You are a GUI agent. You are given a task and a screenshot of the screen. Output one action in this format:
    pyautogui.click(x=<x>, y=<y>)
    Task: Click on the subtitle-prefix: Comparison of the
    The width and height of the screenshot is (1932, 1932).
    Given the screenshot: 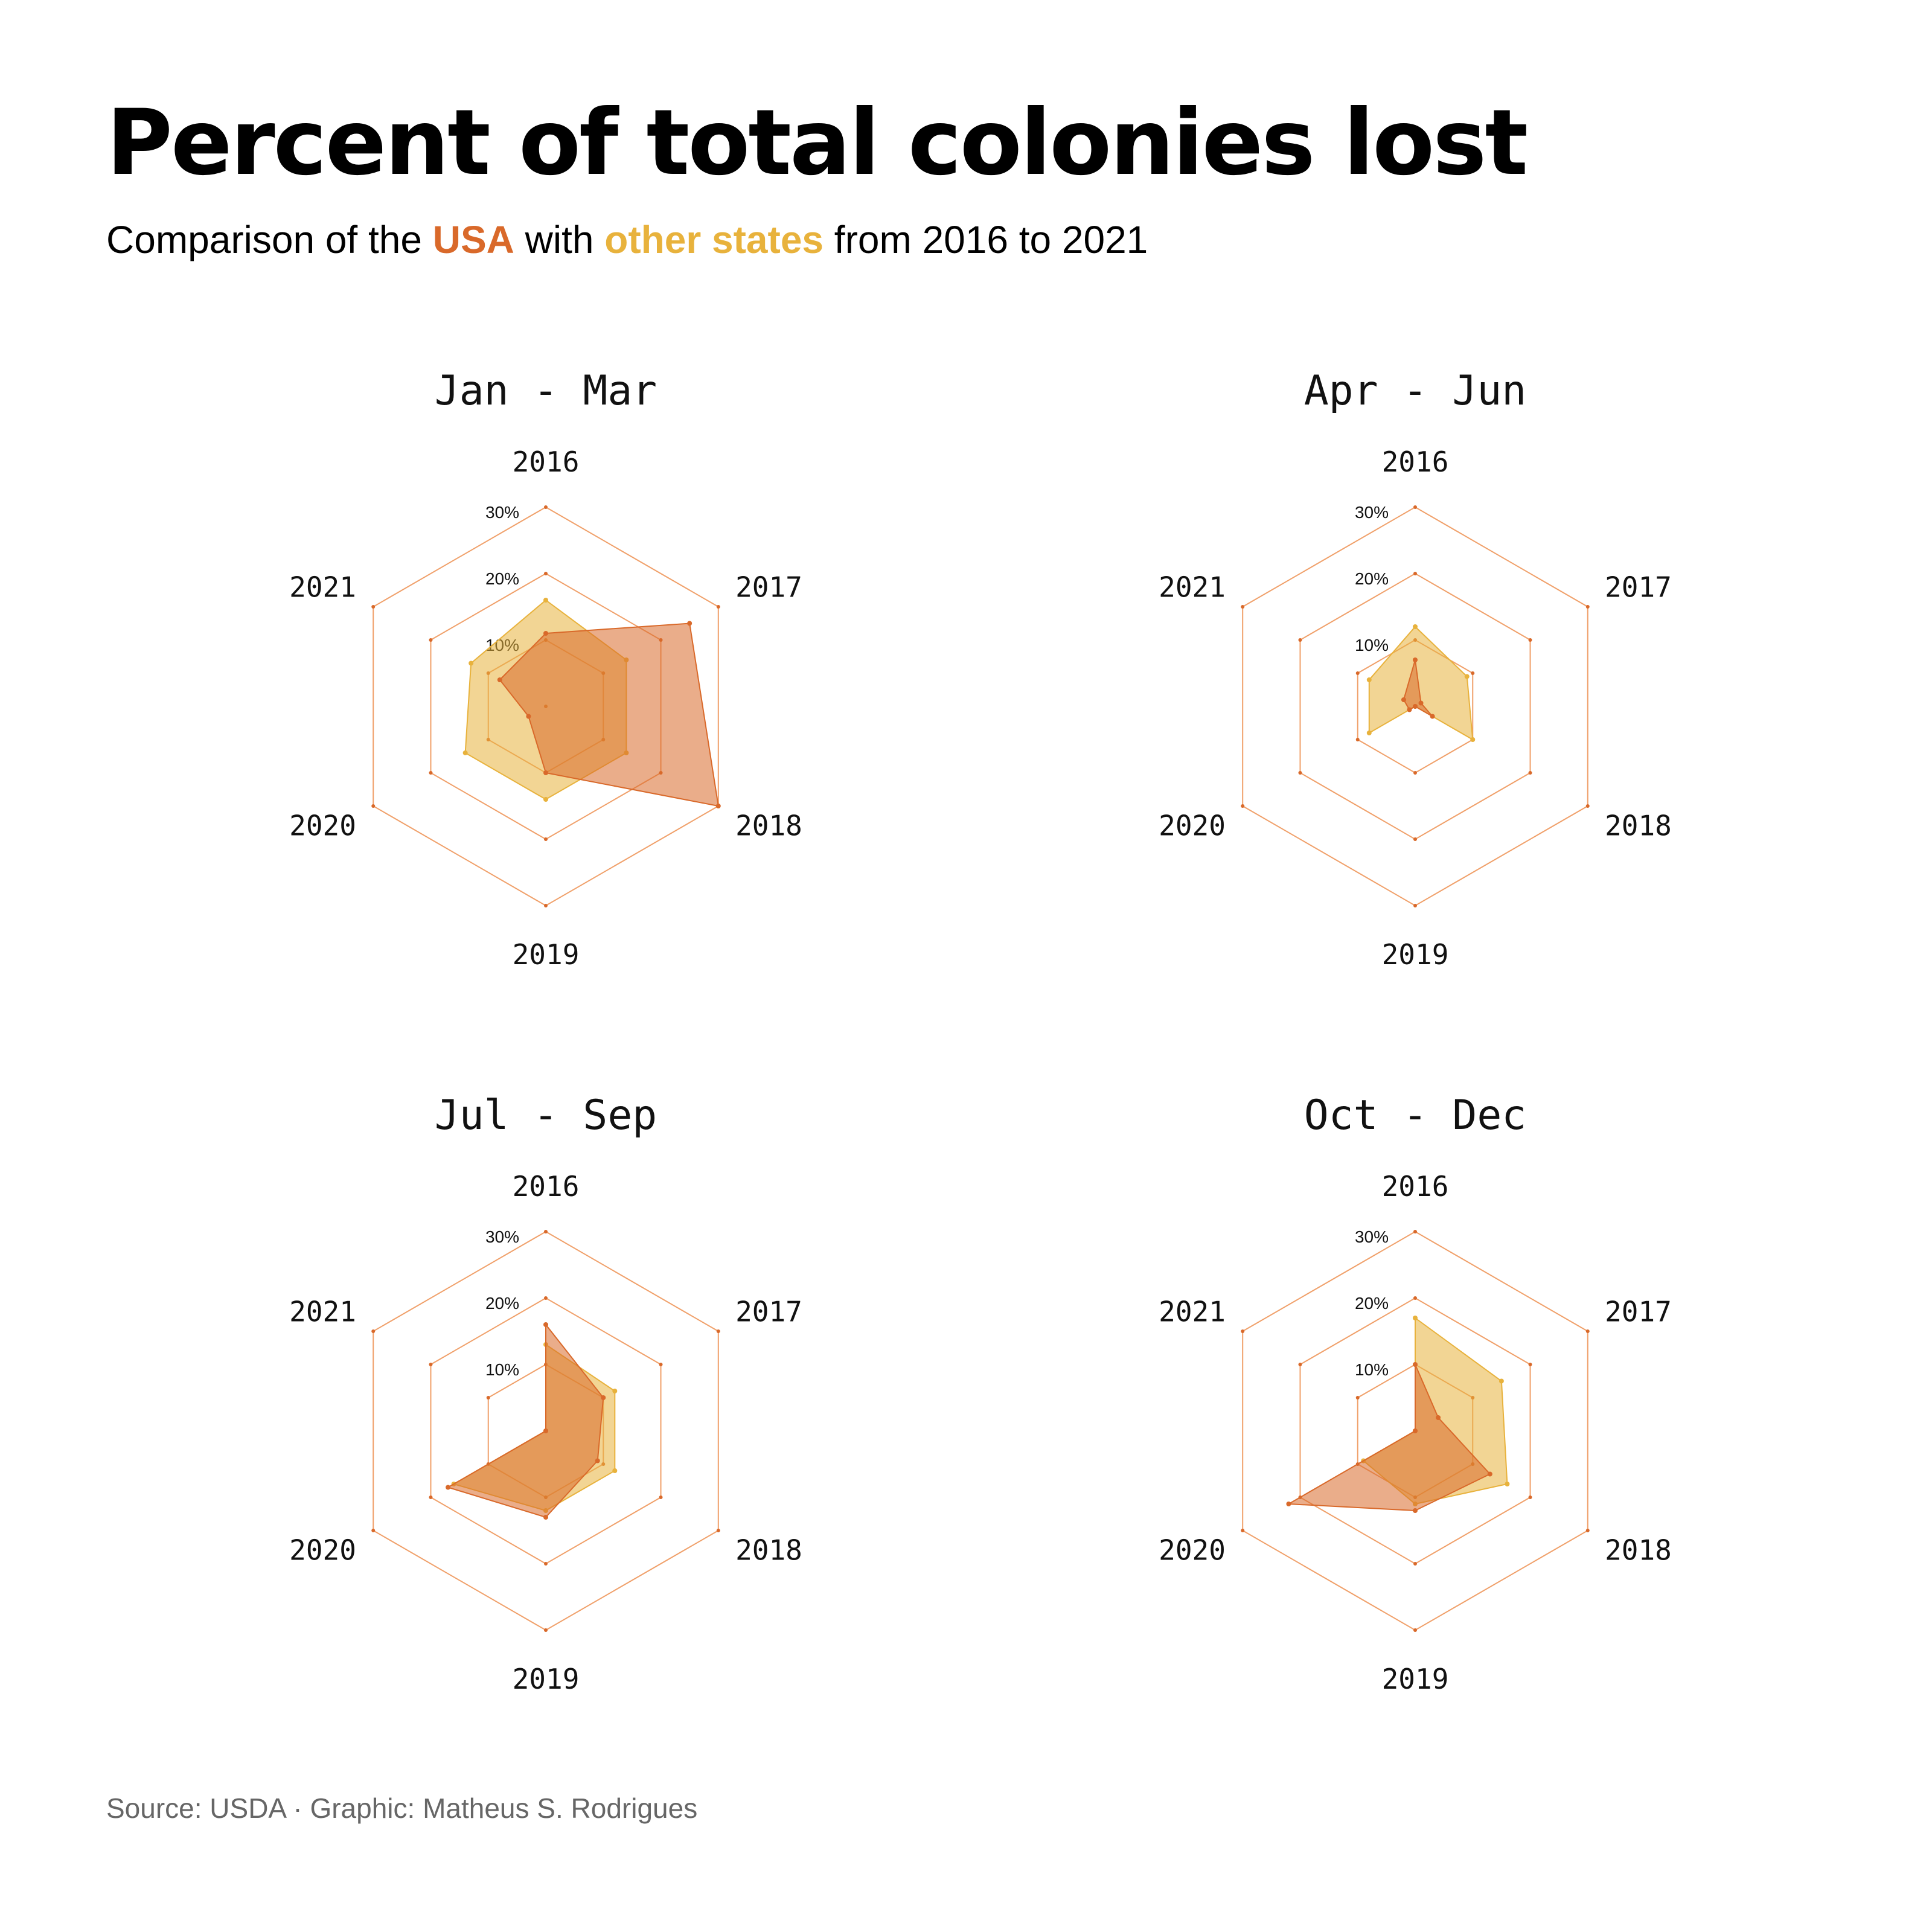 What is the action you would take?
    pyautogui.click(x=264, y=240)
    